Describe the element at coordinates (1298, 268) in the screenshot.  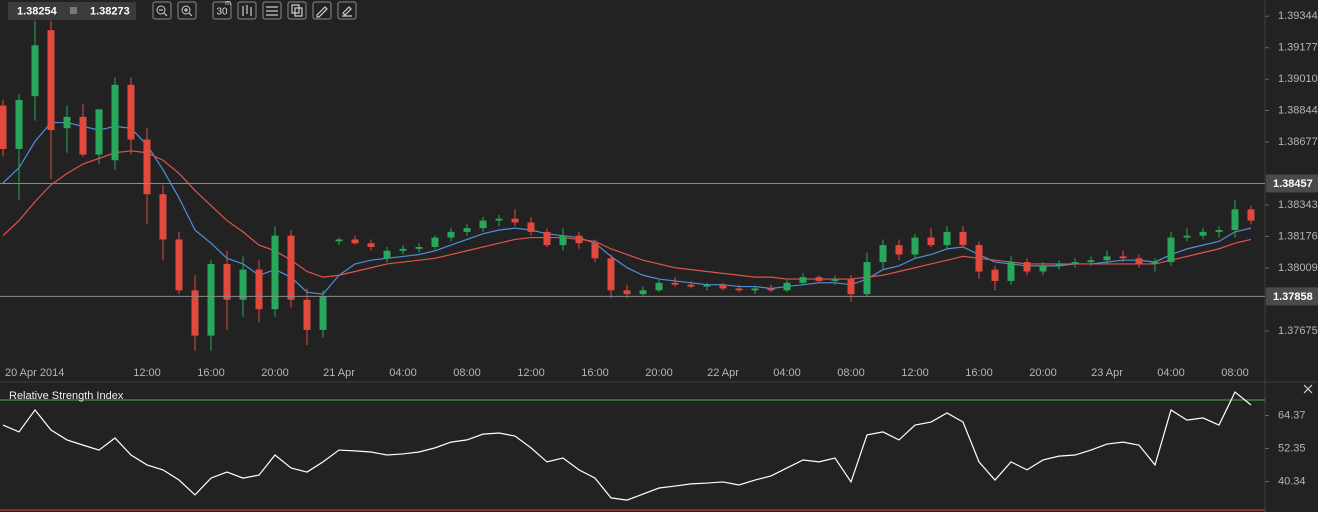
I see `y-tick-label: 1.38009` at that location.